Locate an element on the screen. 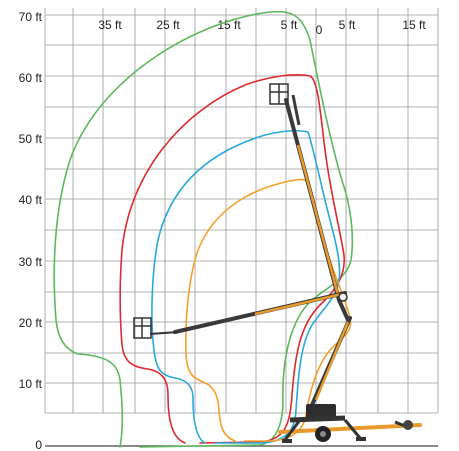 The height and width of the screenshot is (451, 459). x-tick-label: 35 ft is located at coordinates (110, 25).